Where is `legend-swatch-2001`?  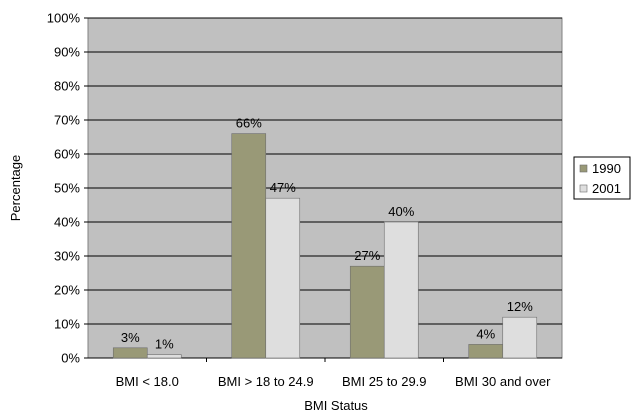
legend-swatch-2001 is located at coordinates (583, 188).